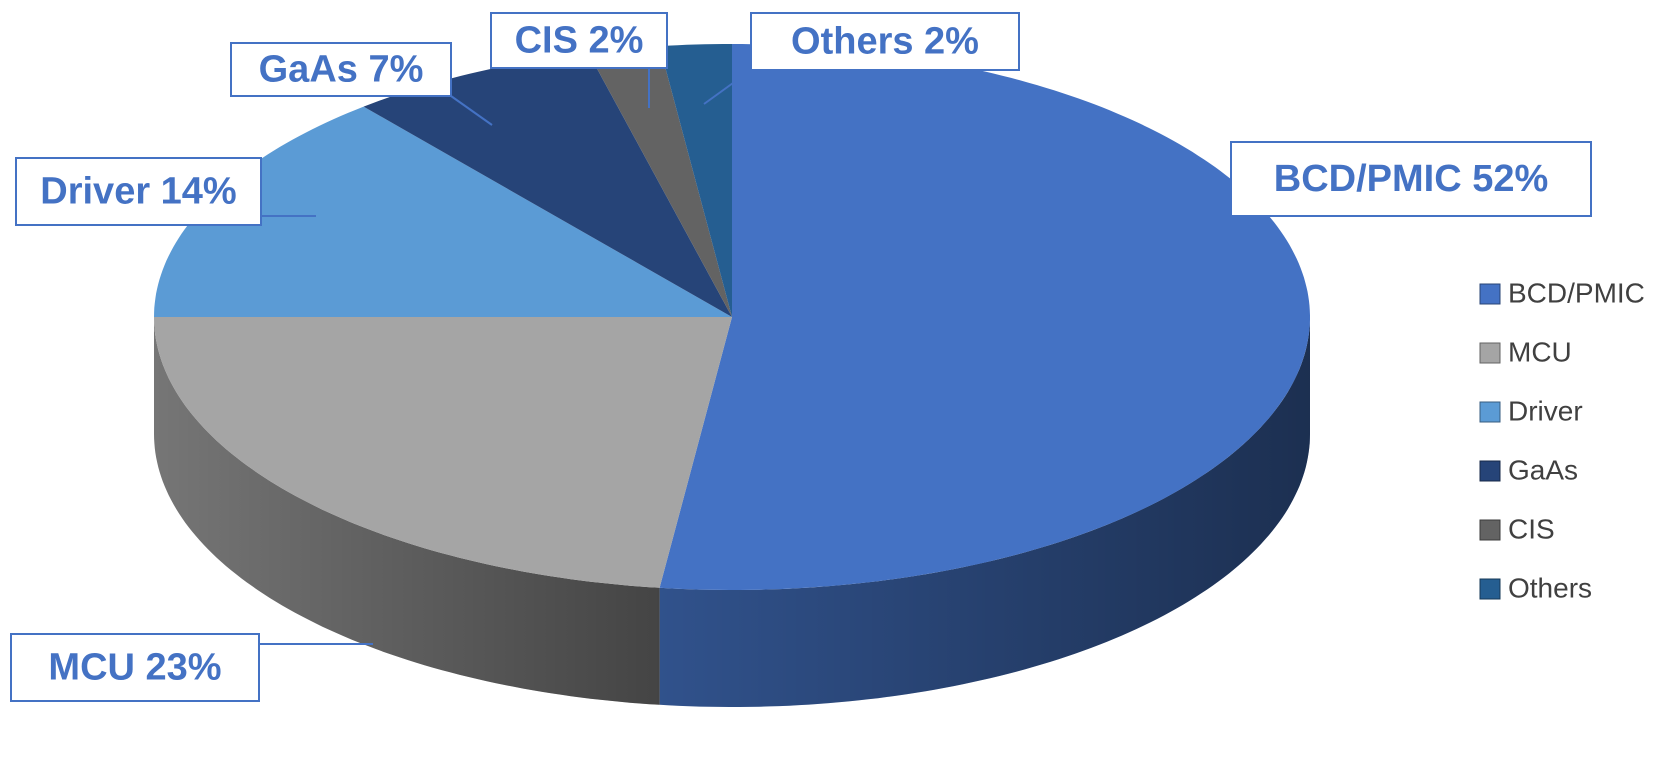 The width and height of the screenshot is (1669, 762). I want to click on legend-label: MCU, so click(1540, 351).